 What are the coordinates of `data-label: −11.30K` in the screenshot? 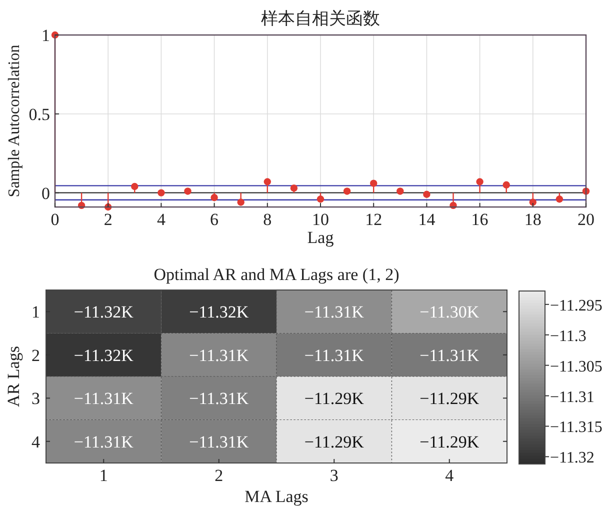 It's located at (450, 312).